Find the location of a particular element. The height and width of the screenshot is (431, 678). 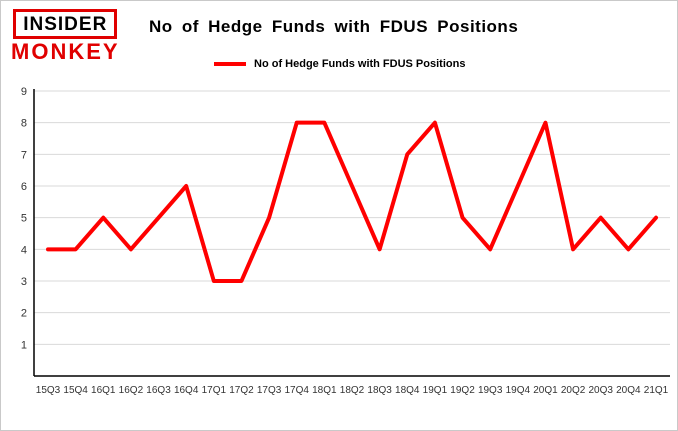

svg-text: 16Q4 is located at coordinates (186, 390).